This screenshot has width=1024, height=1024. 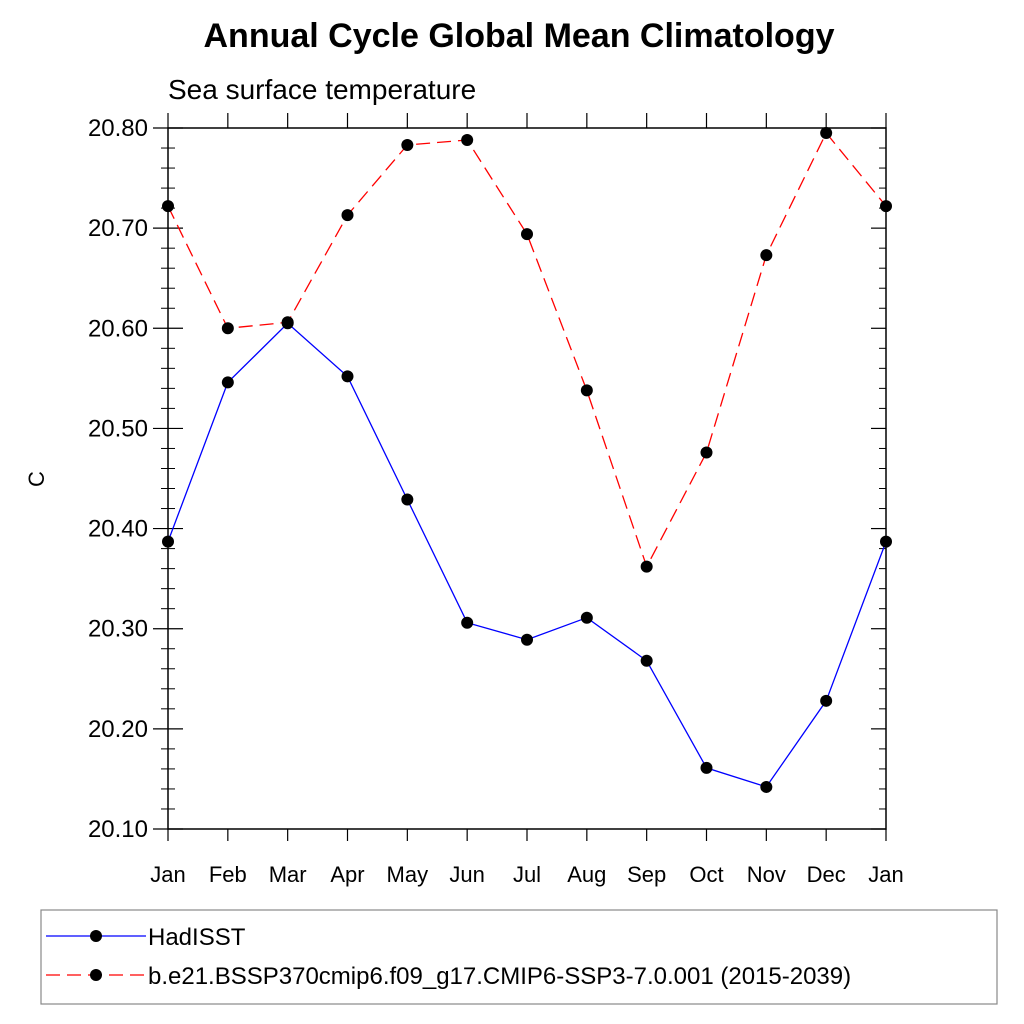 What do you see at coordinates (118, 228) in the screenshot?
I see `y-tick-label: 20.70` at bounding box center [118, 228].